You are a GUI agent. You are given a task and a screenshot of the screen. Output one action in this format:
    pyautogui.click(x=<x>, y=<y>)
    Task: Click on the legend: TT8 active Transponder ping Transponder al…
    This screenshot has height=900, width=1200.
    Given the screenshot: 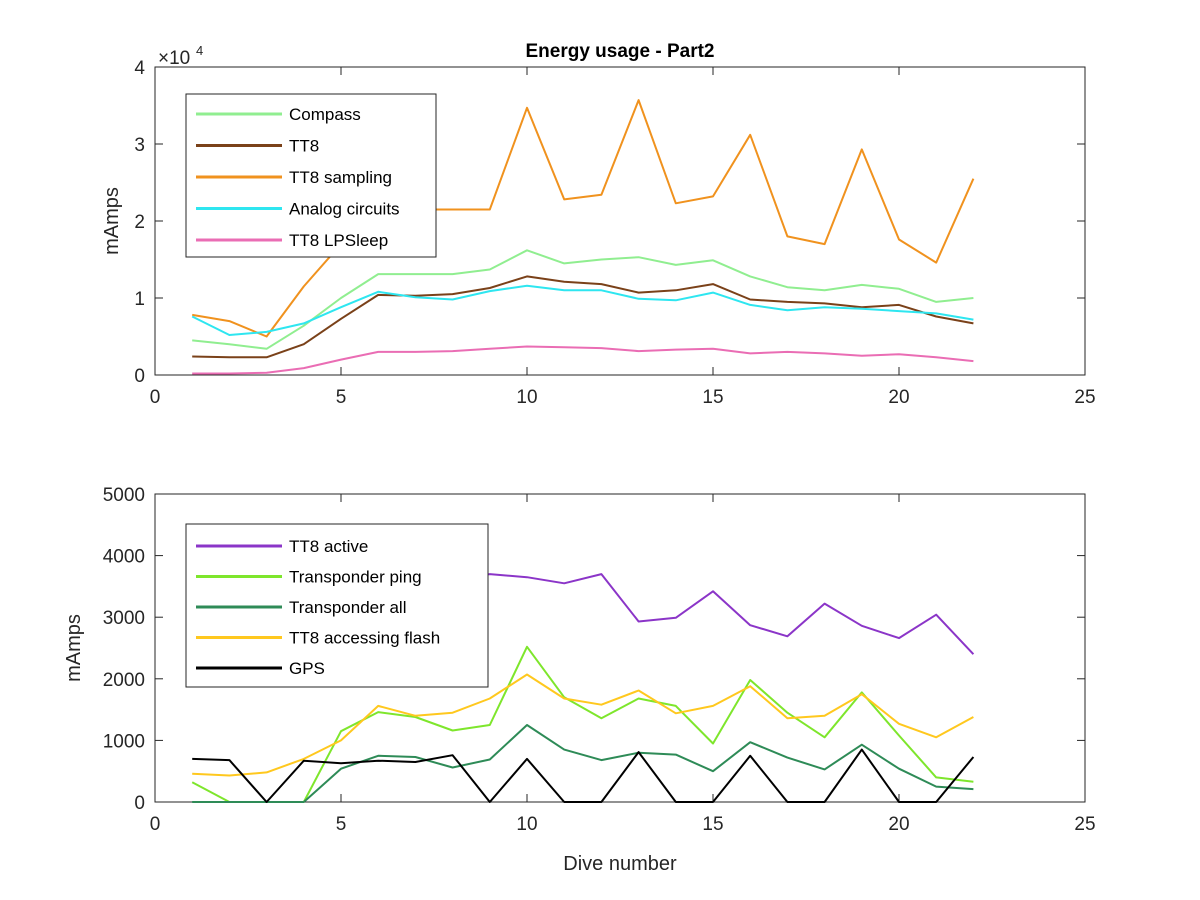 What is the action you would take?
    pyautogui.click(x=337, y=605)
    